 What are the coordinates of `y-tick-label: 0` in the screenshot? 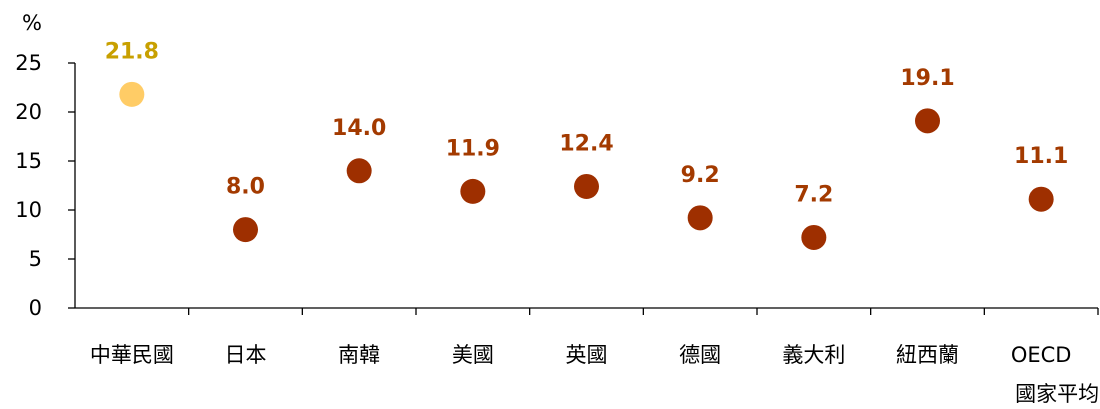 It's located at (35, 308).